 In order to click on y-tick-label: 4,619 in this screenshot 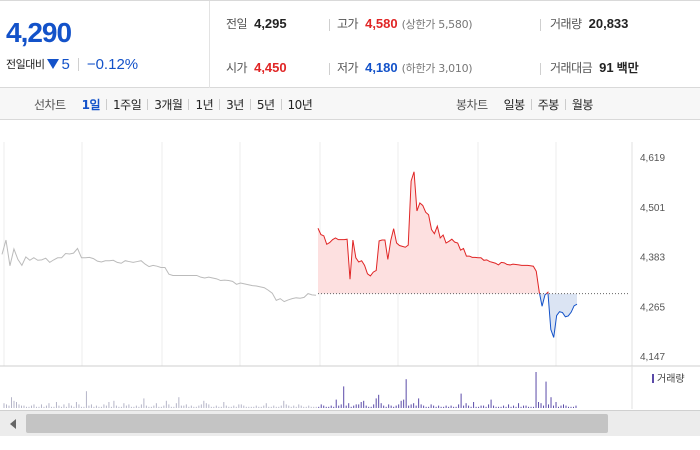, I will do `click(652, 158)`.